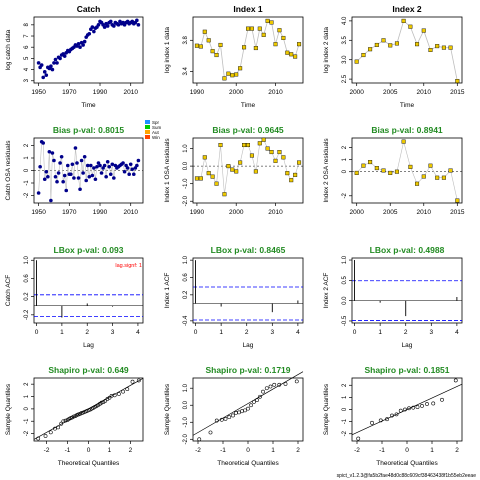 The height and width of the screenshot is (480, 480). Describe the element at coordinates (356, 212) in the screenshot. I see `x-tick-label: 2000` at that location.